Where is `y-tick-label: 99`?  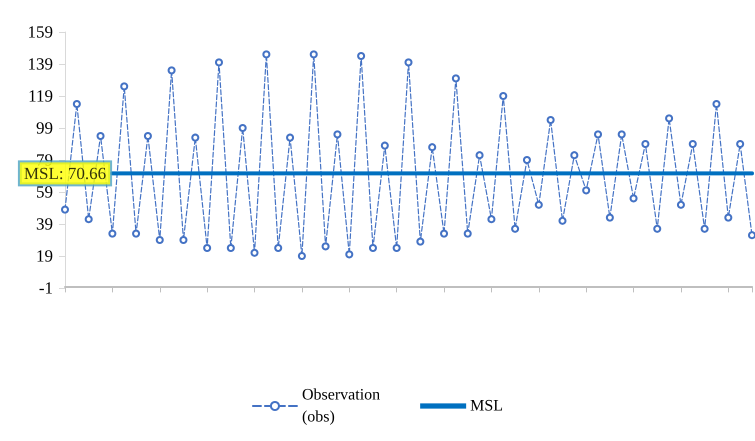
y-tick-label: 99 is located at coordinates (44, 128).